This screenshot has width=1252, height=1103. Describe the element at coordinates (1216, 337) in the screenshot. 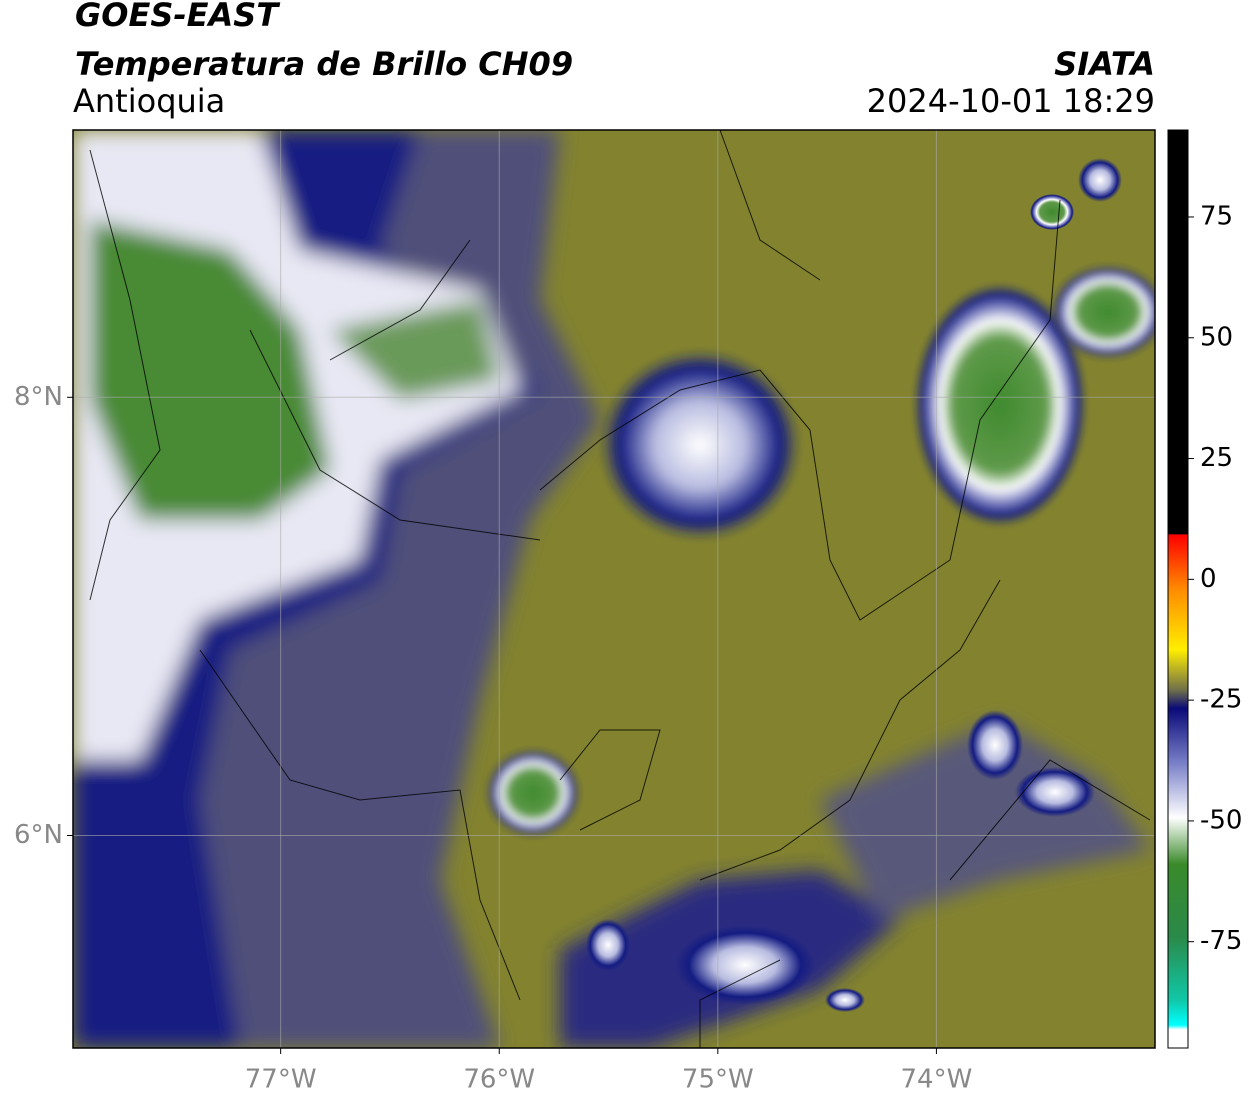

I see `colorbar-tick-label: 50` at that location.